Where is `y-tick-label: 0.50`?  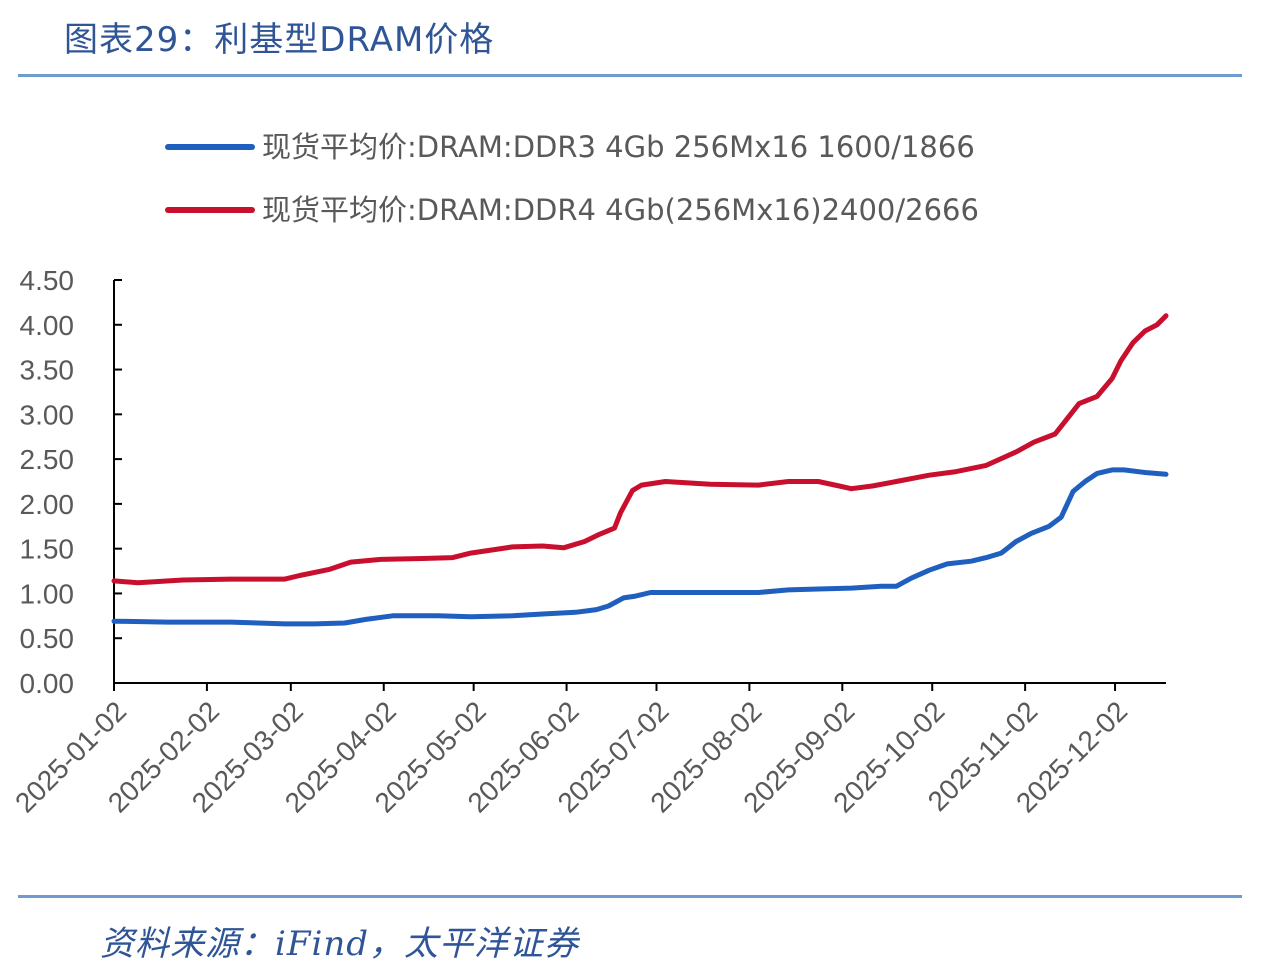
y-tick-label: 0.50 is located at coordinates (47, 638).